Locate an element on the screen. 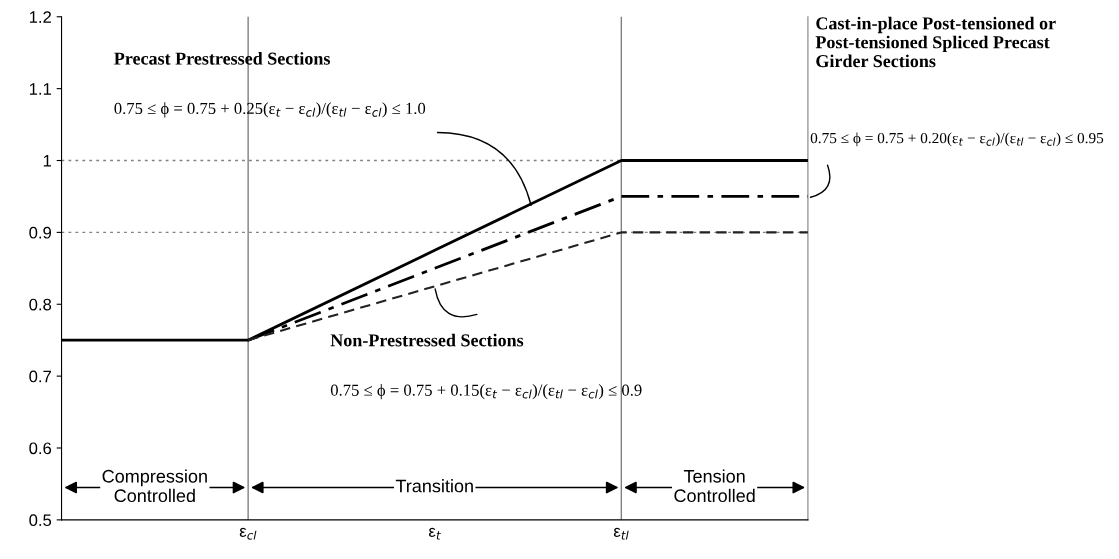  x-tick-label: ε$_{t}$ is located at coordinates (434, 533).